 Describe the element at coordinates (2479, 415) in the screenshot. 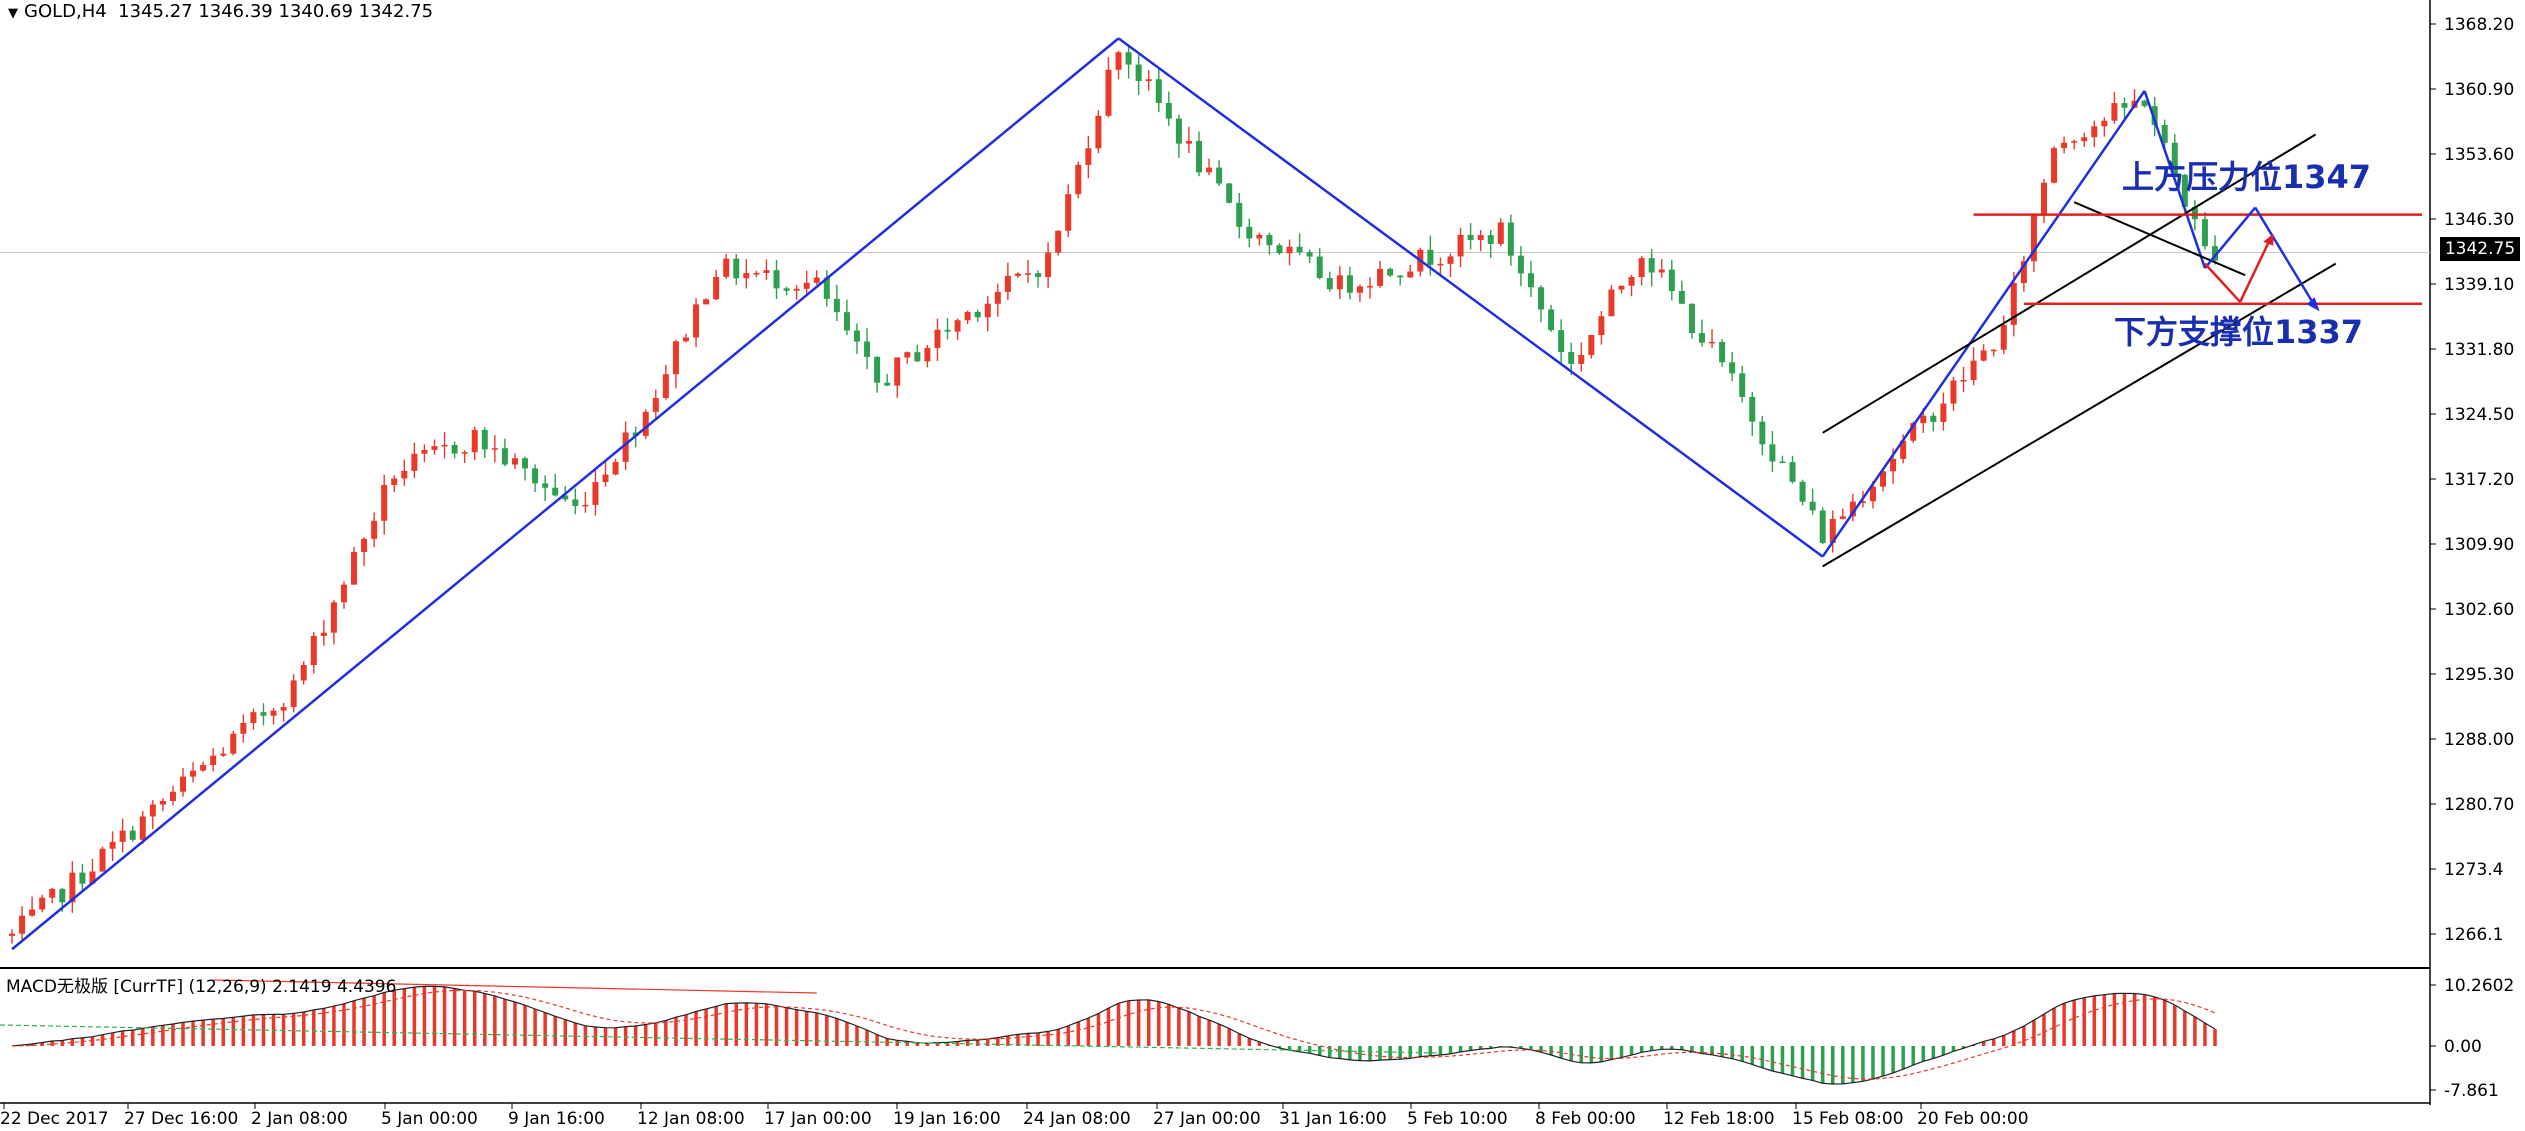

I see `y-tick-label: 1324.50` at that location.